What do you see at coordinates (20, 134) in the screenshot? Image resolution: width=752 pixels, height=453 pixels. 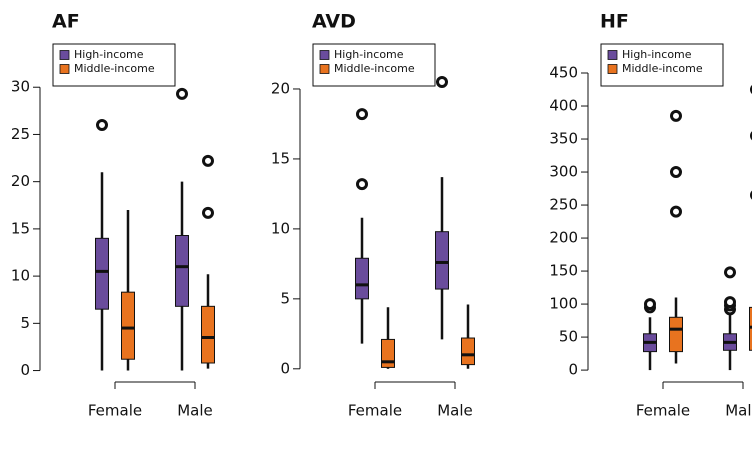 I see `y-tick-label: 25` at bounding box center [20, 134].